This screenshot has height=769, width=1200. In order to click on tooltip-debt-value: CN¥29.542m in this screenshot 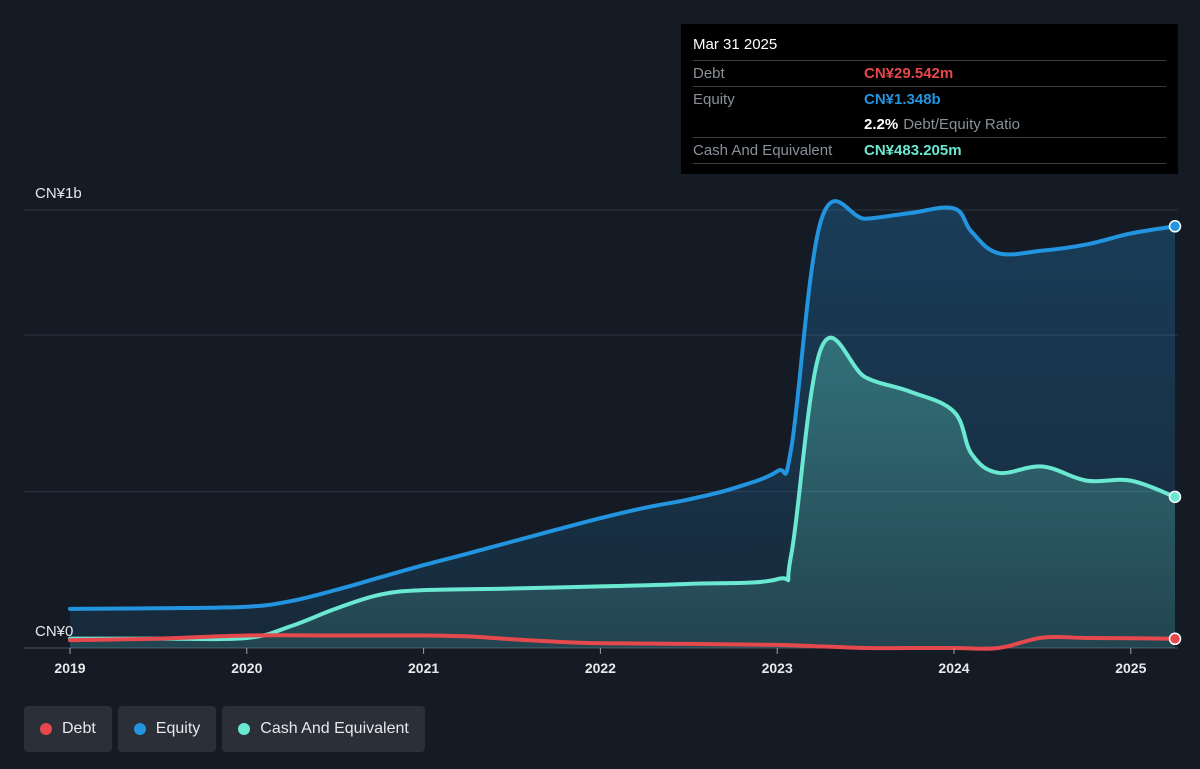, I will do `click(909, 73)`.